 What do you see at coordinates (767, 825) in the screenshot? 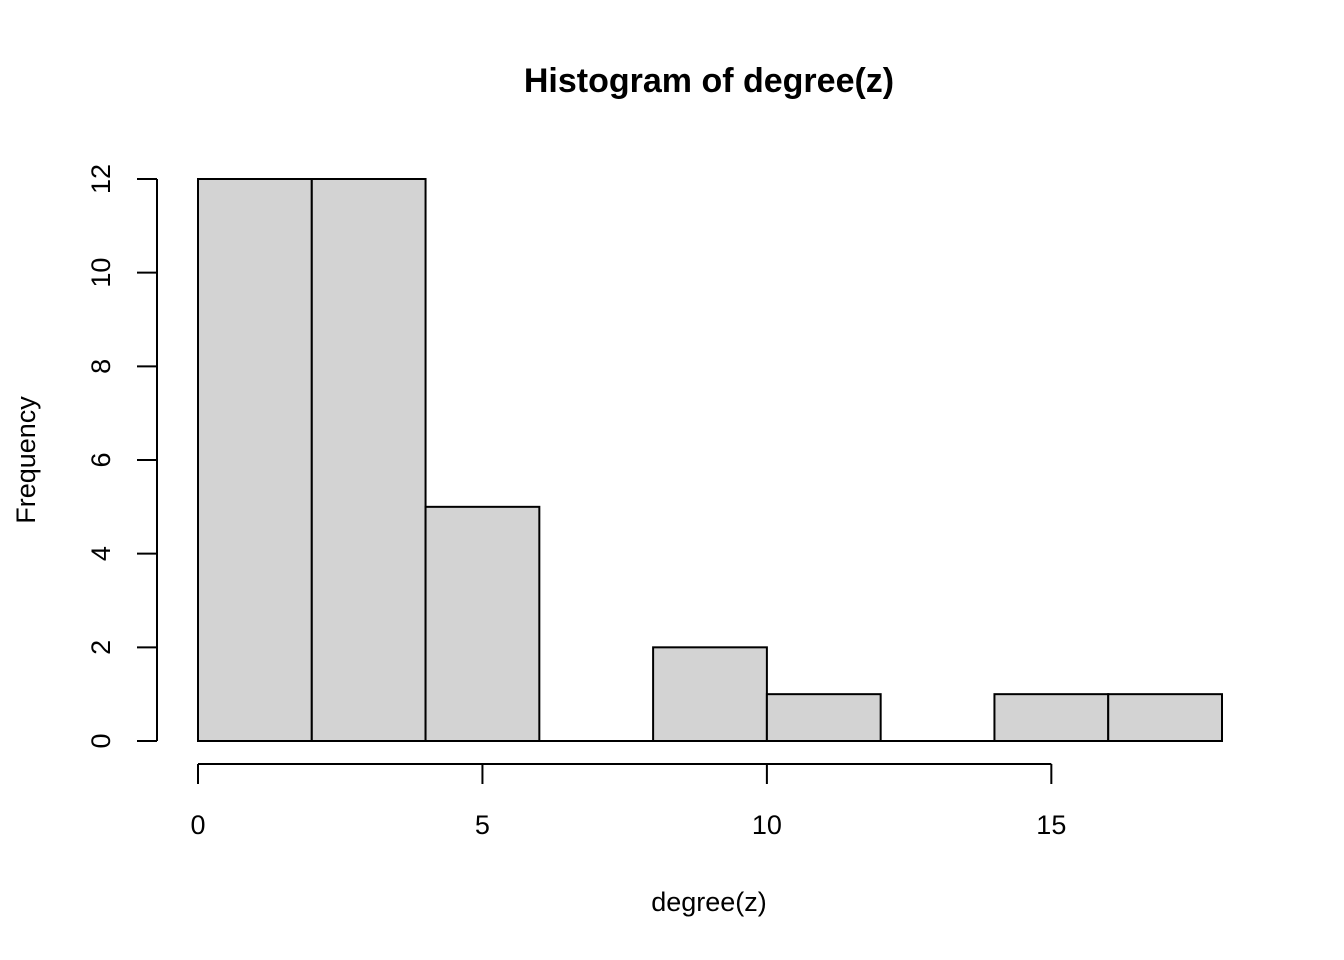
I see `x-tick-label-2: 10` at bounding box center [767, 825].